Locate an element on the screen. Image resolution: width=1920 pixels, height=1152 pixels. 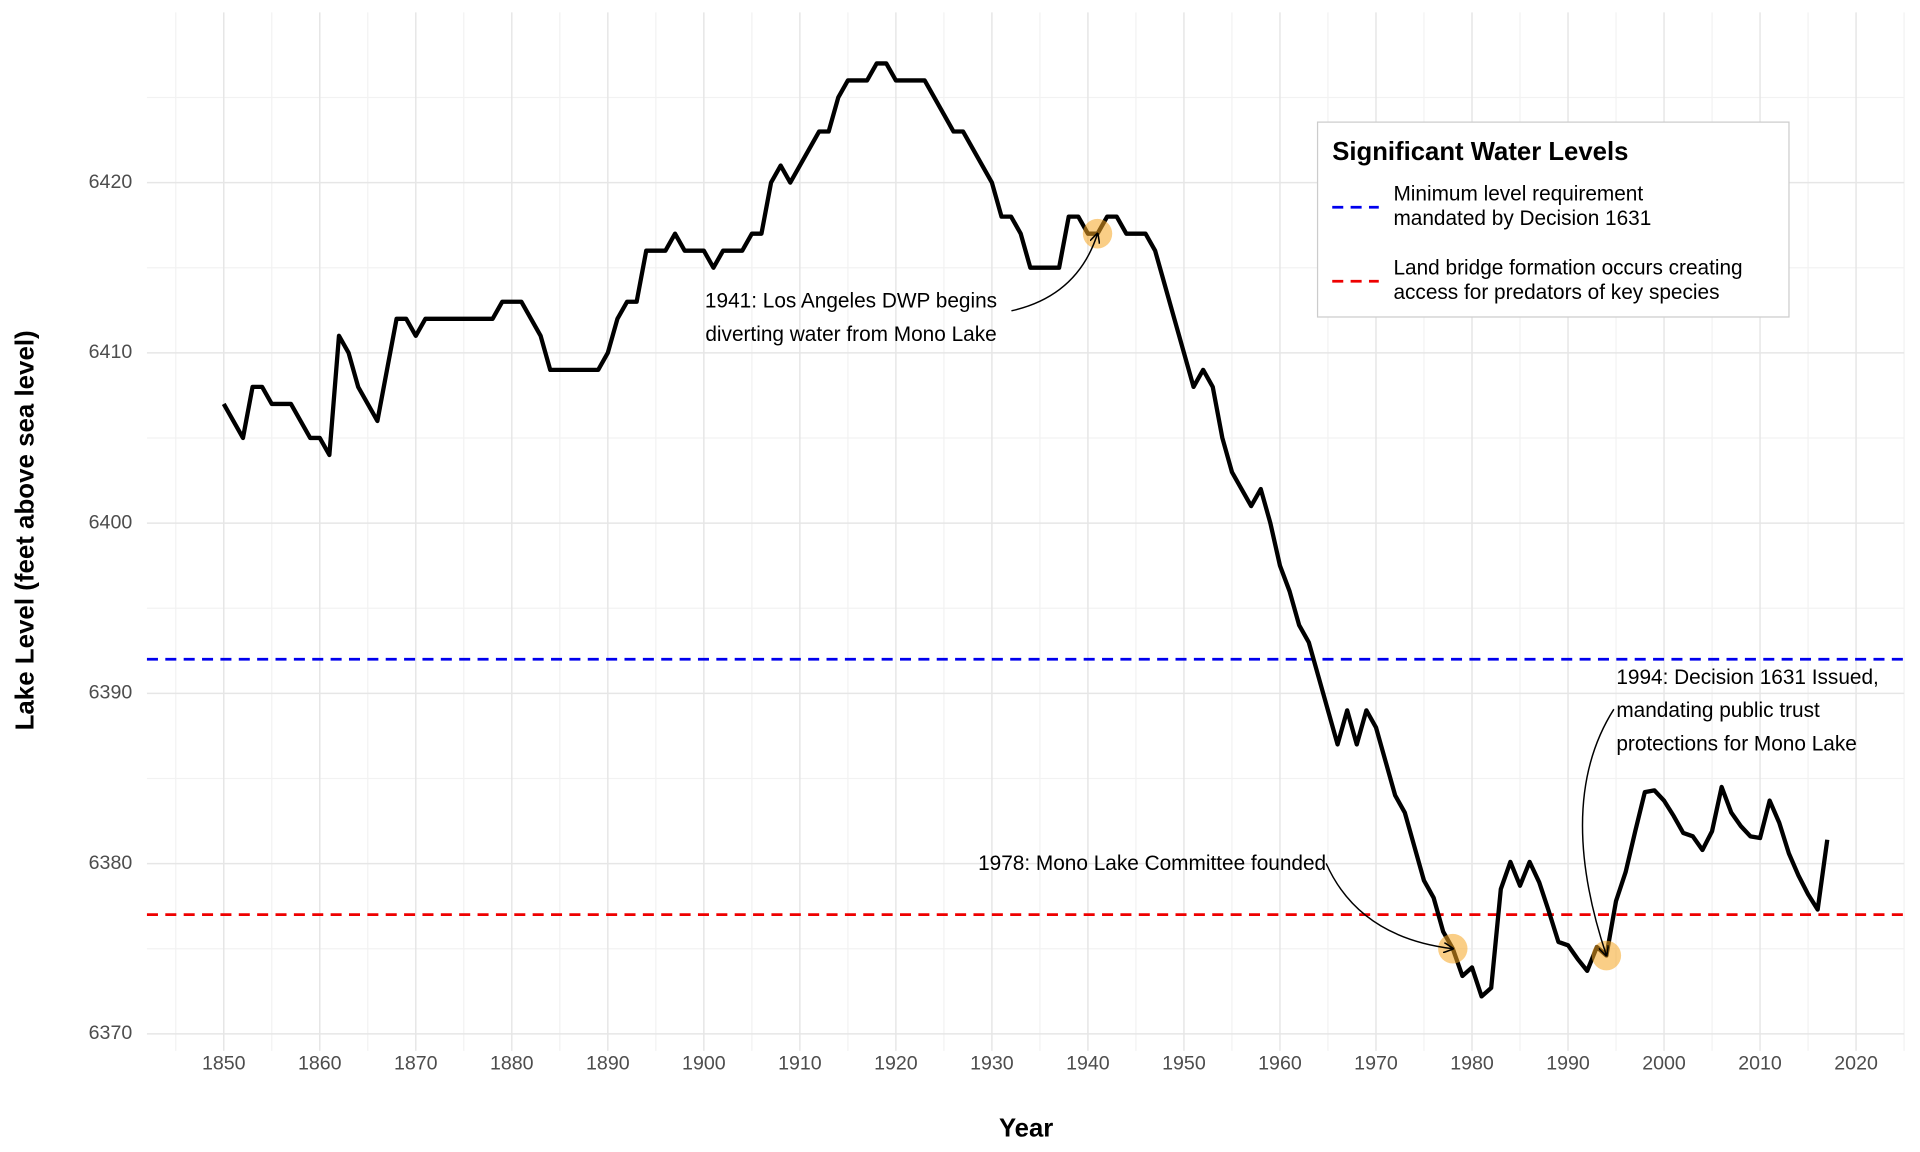
x-tick-label: 1860 is located at coordinates (320, 1064).